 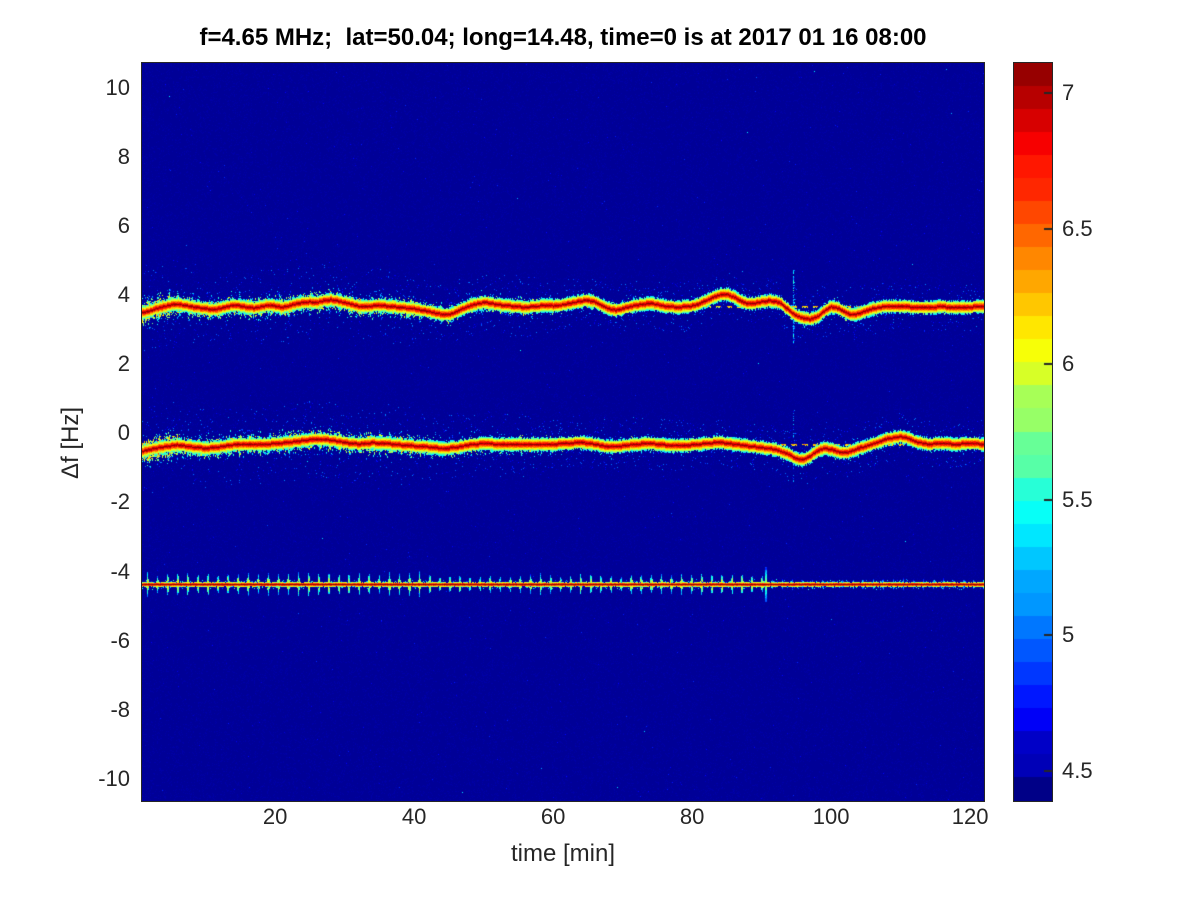 What do you see at coordinates (1068, 635) in the screenshot?
I see `colorbar-tick-label: 5` at bounding box center [1068, 635].